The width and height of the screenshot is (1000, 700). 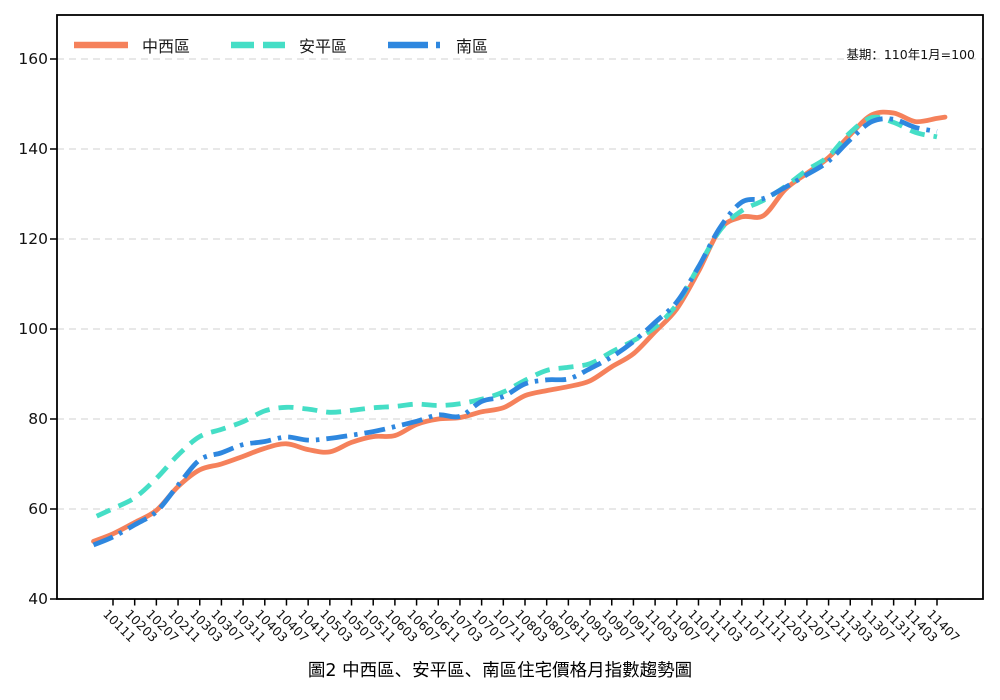 What do you see at coordinates (33, 149) in the screenshot?
I see `y-axis-tick-label: 140` at bounding box center [33, 149].